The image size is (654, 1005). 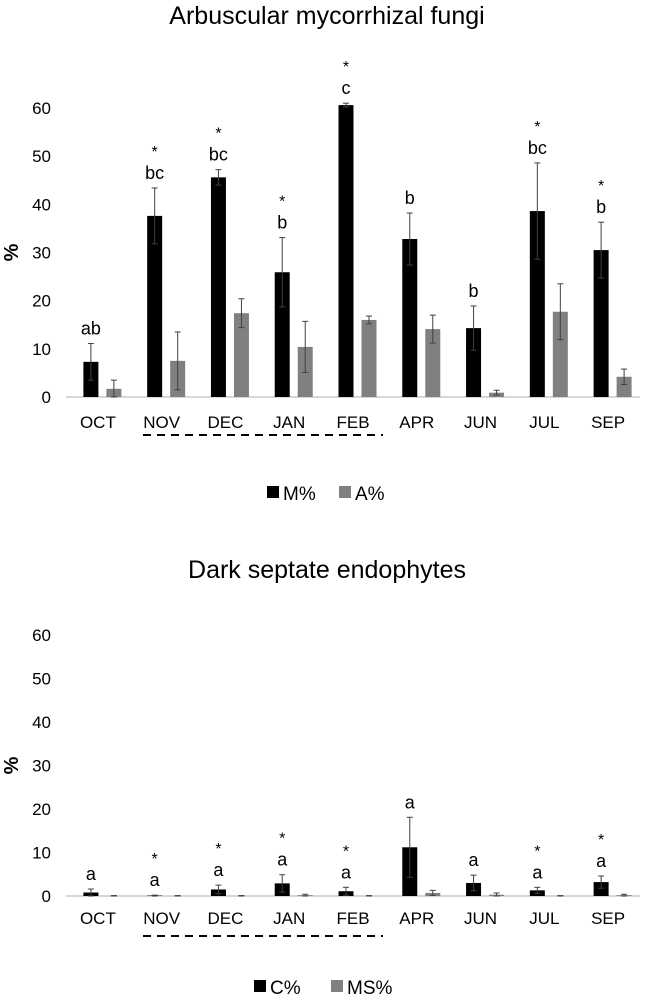 What do you see at coordinates (91, 329) in the screenshot?
I see `significance-letter: ab` at bounding box center [91, 329].